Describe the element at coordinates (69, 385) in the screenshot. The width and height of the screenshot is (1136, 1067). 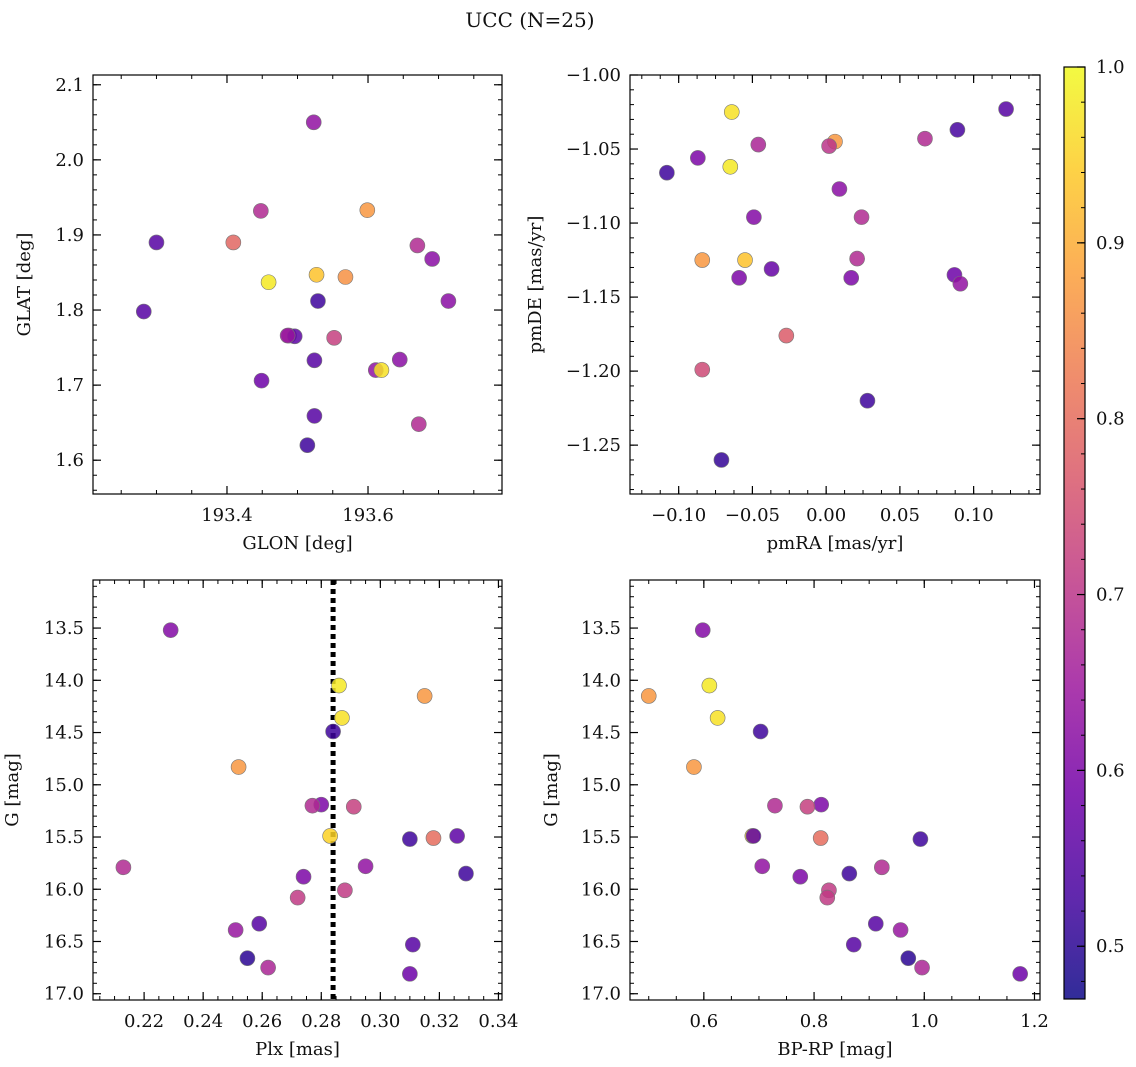
I see `y-tick-label: 1.7` at that location.